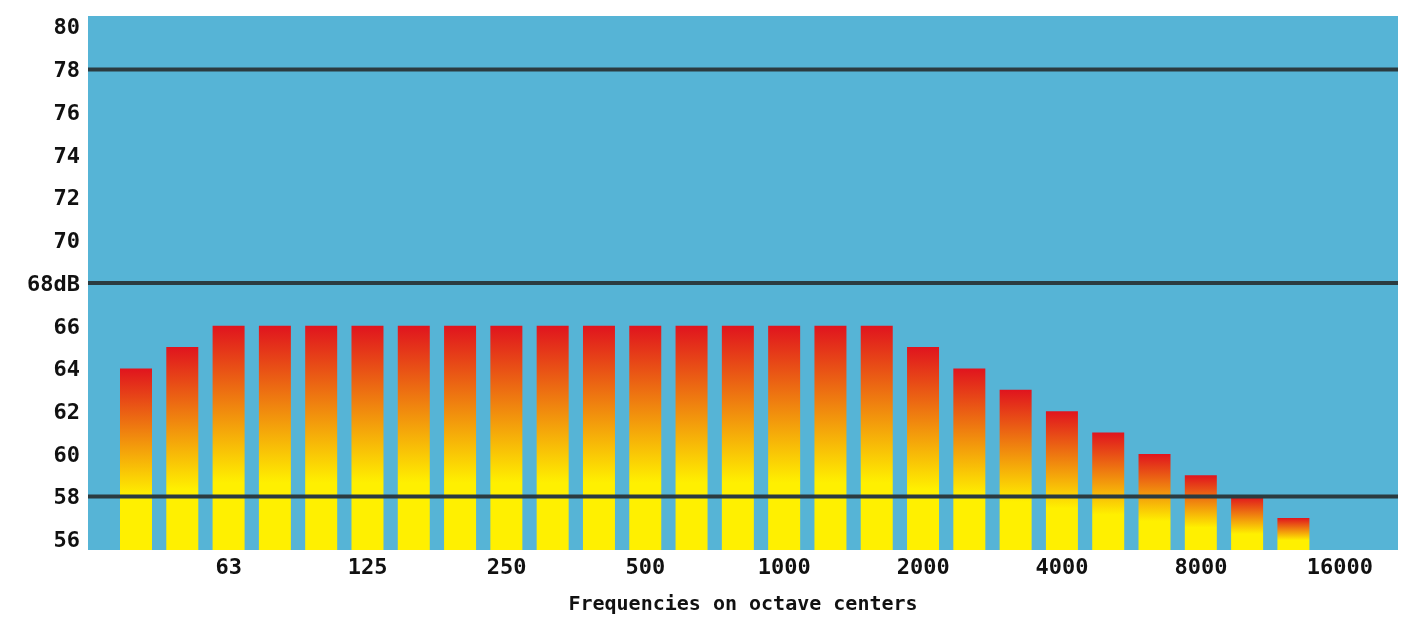 Image resolution: width=1418 pixels, height=630 pixels. What do you see at coordinates (66, 411) in the screenshot?
I see `y-tick-label: 62` at bounding box center [66, 411].